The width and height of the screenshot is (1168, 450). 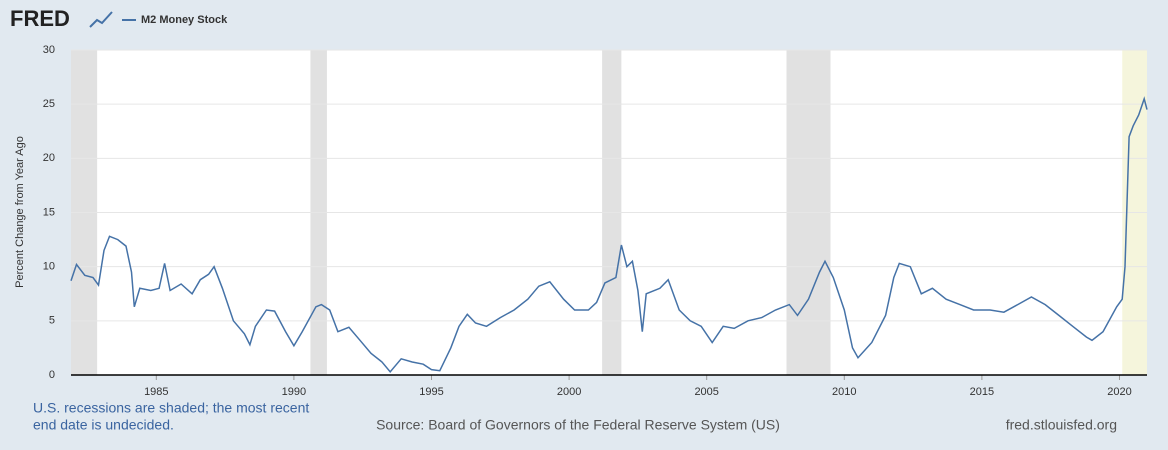 What do you see at coordinates (20, 212) in the screenshot?
I see `y-axis-label: Percent Change from Year Ago` at bounding box center [20, 212].